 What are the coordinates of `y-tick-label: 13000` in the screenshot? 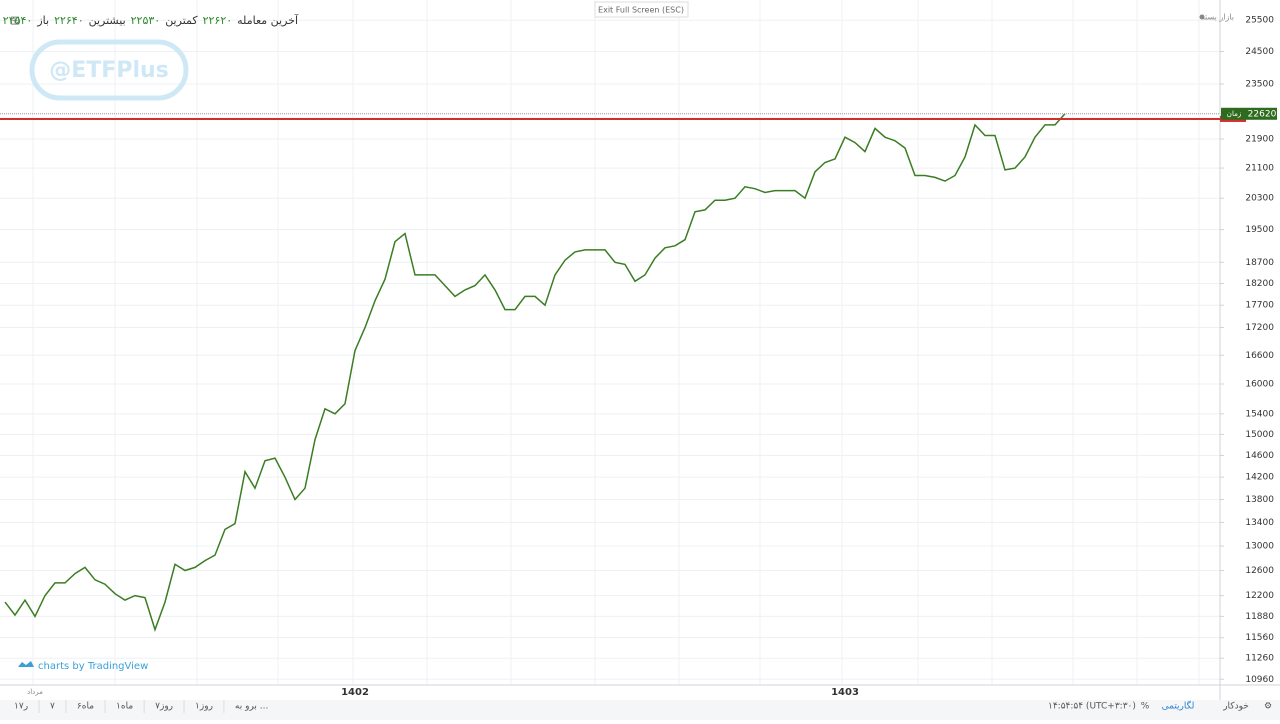 It's located at (1259, 547).